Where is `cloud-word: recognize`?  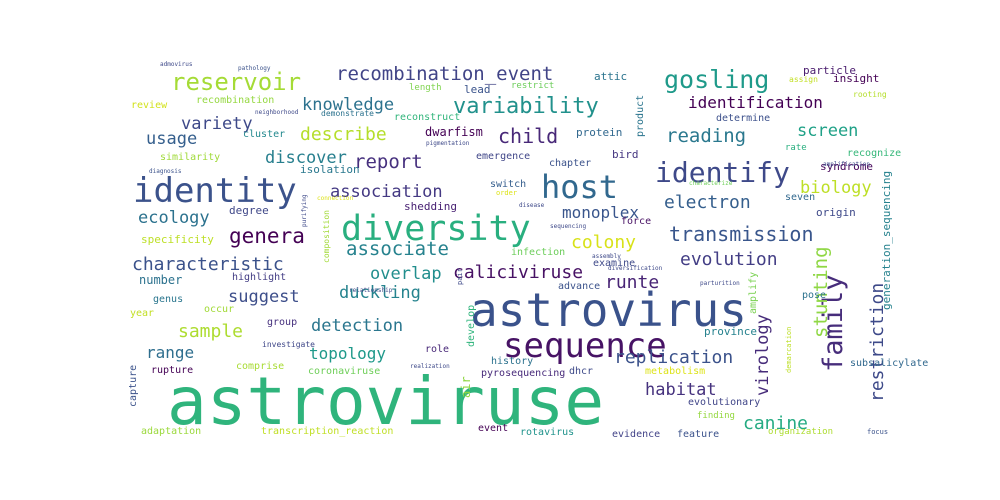
cloud-word: recognize is located at coordinates (874, 153).